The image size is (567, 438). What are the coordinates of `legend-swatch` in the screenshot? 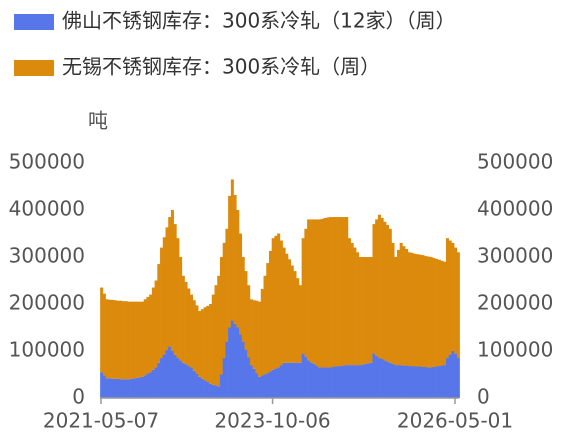 It's located at (34, 68).